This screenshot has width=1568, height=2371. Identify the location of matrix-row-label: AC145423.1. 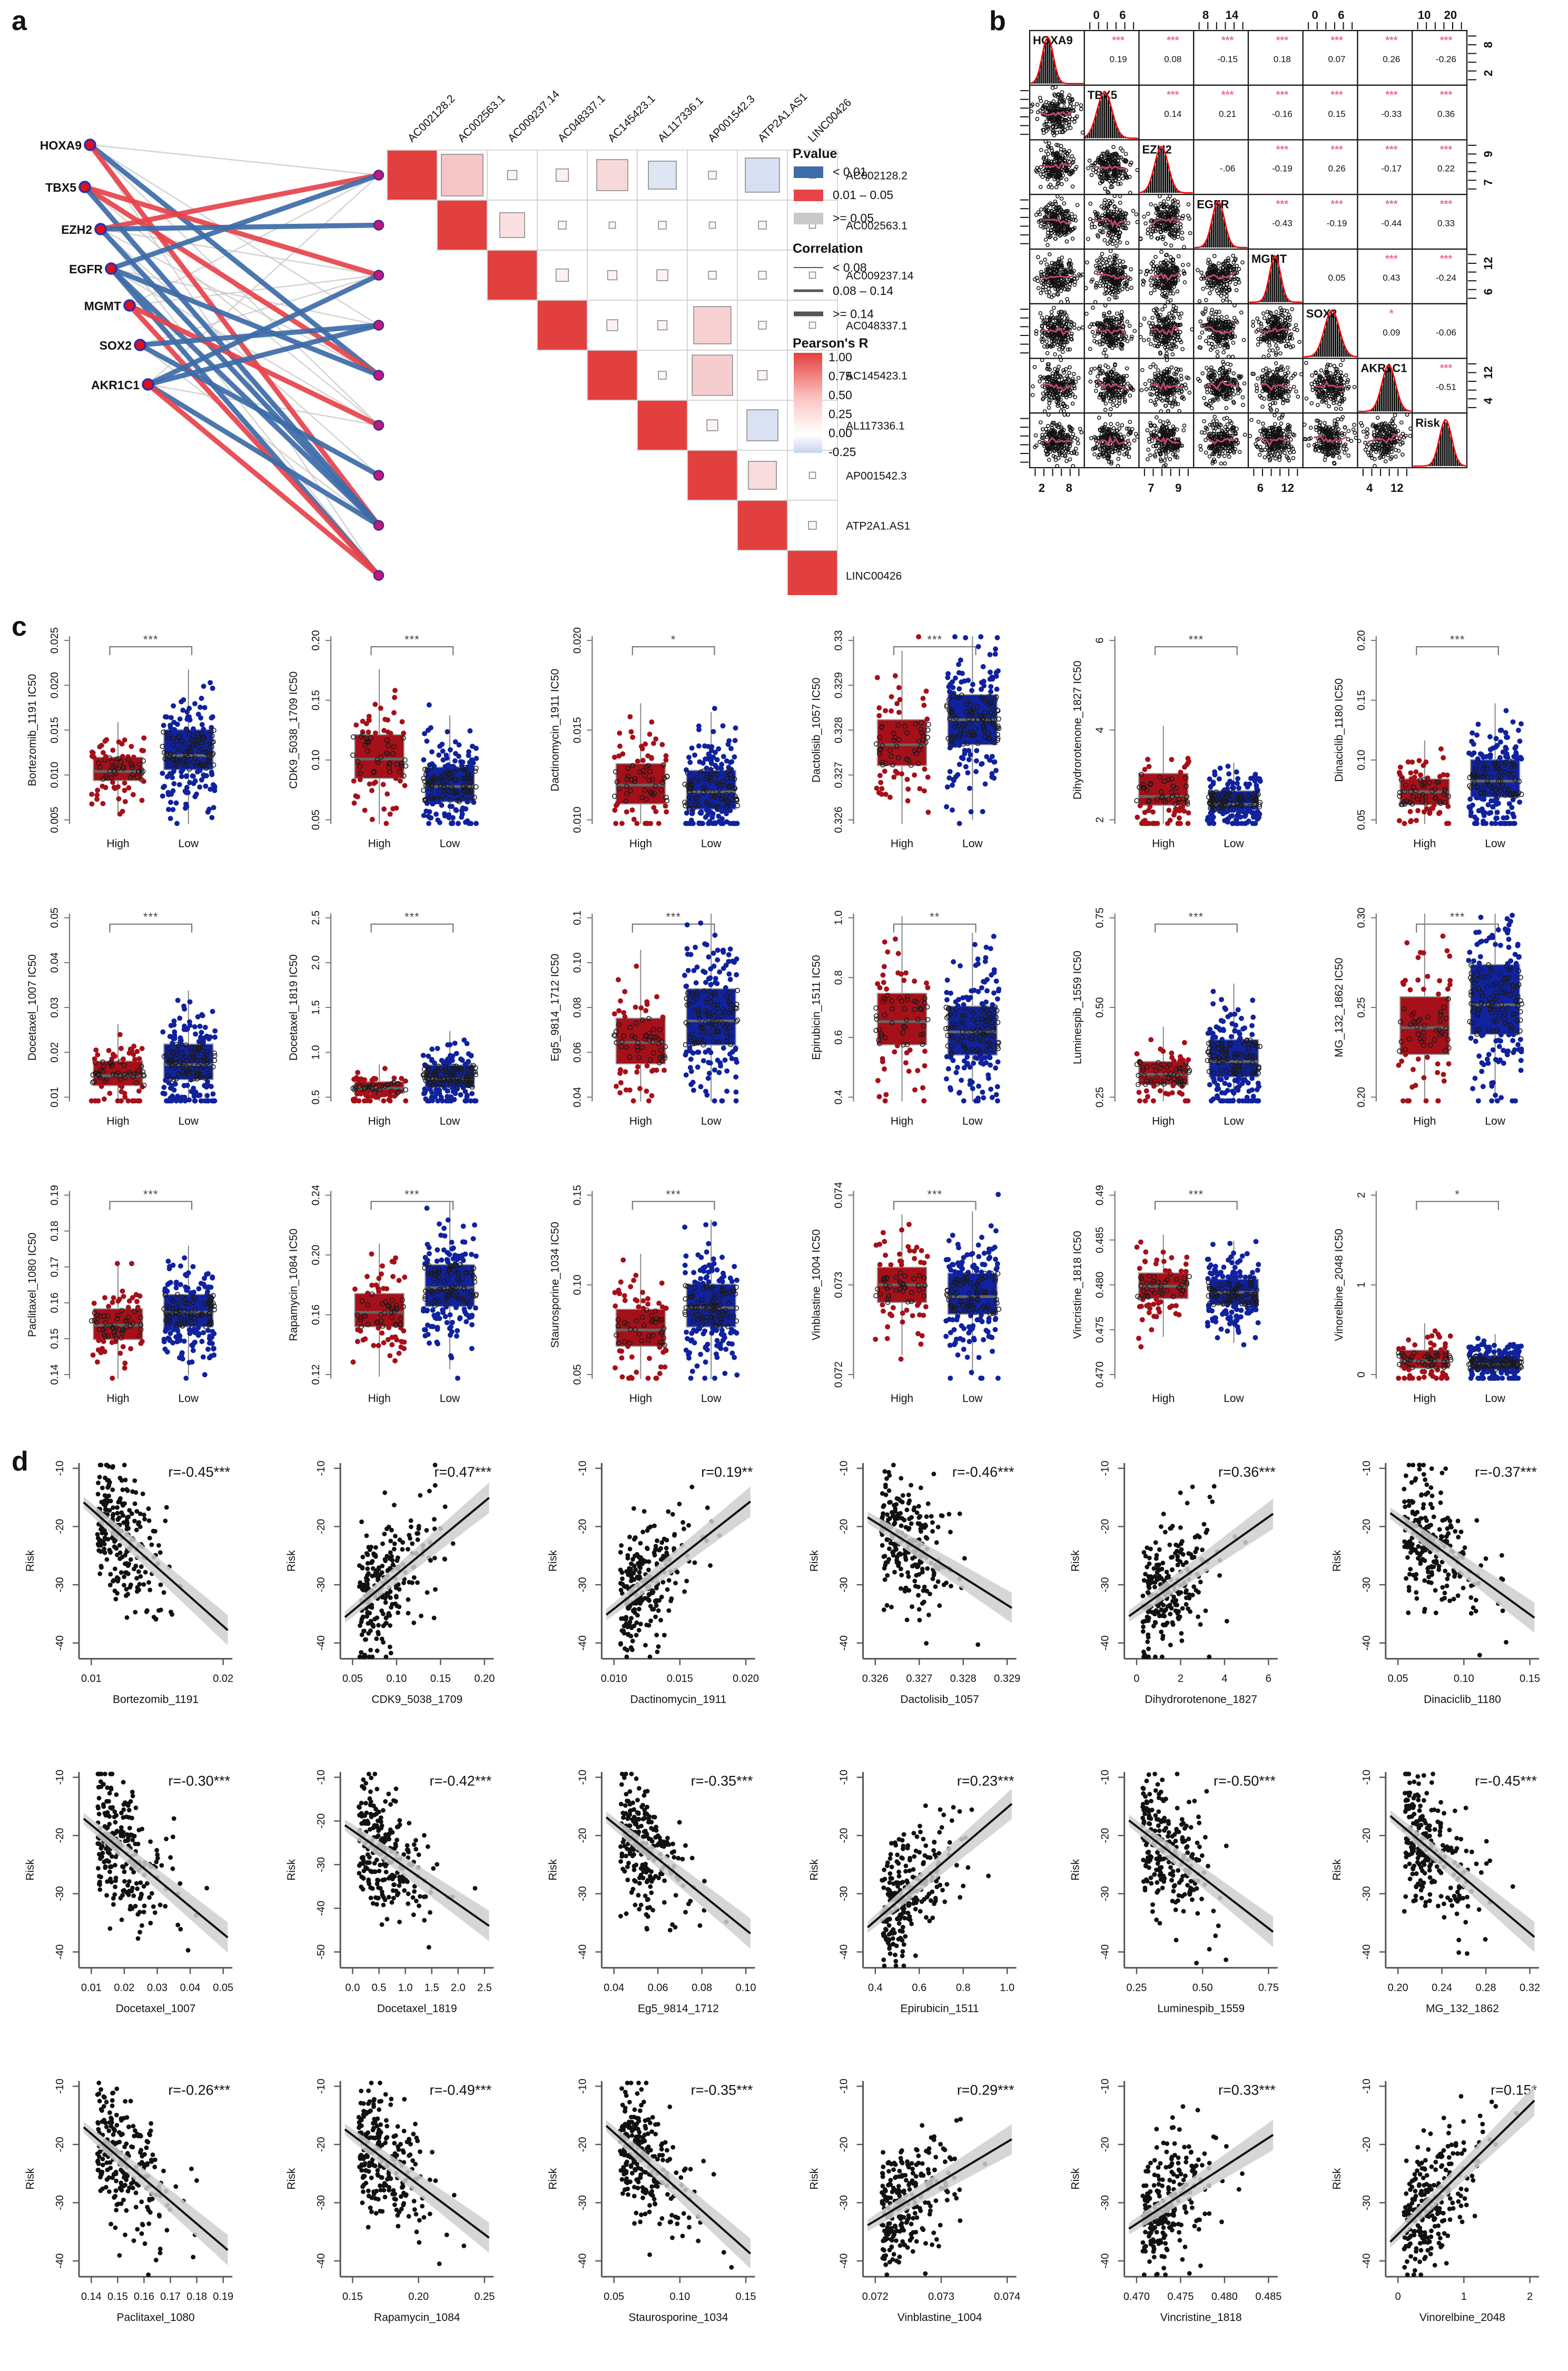
(877, 376).